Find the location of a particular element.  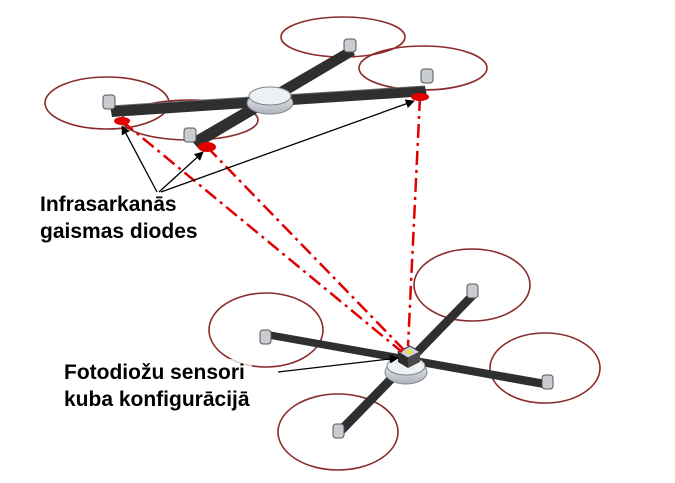

upper-motor-front is located at coordinates (190, 135).